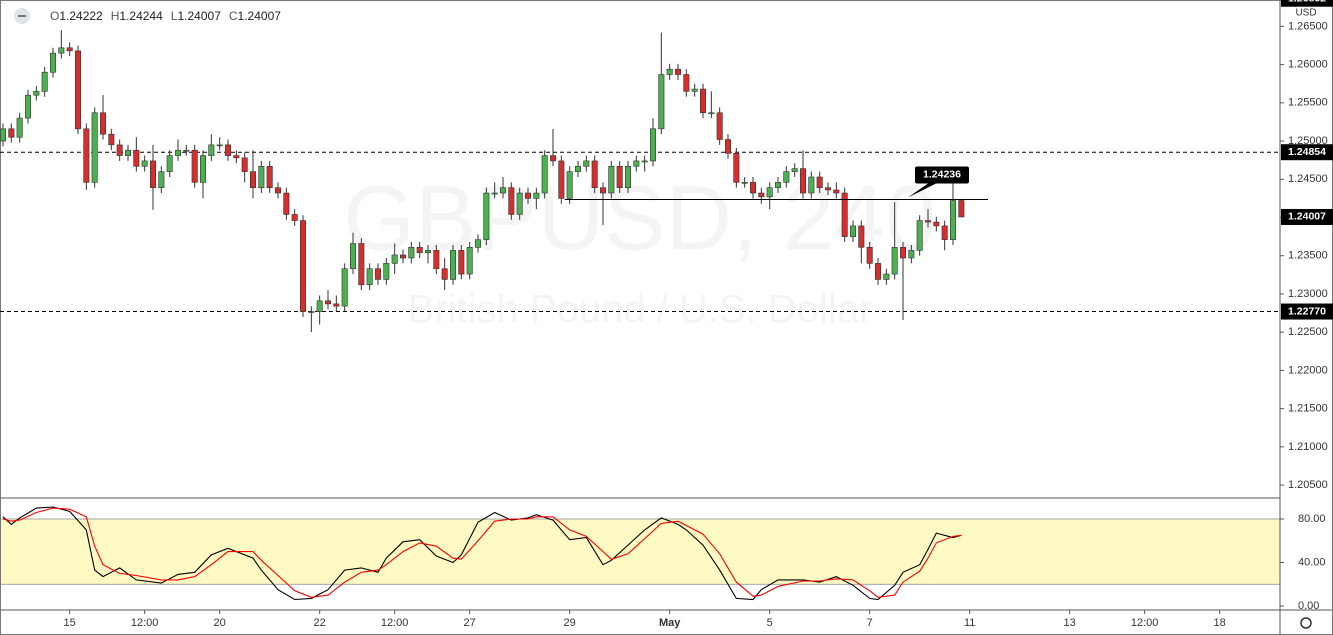 The width and height of the screenshot is (1333, 635). I want to click on legend-key: C, so click(233, 16).